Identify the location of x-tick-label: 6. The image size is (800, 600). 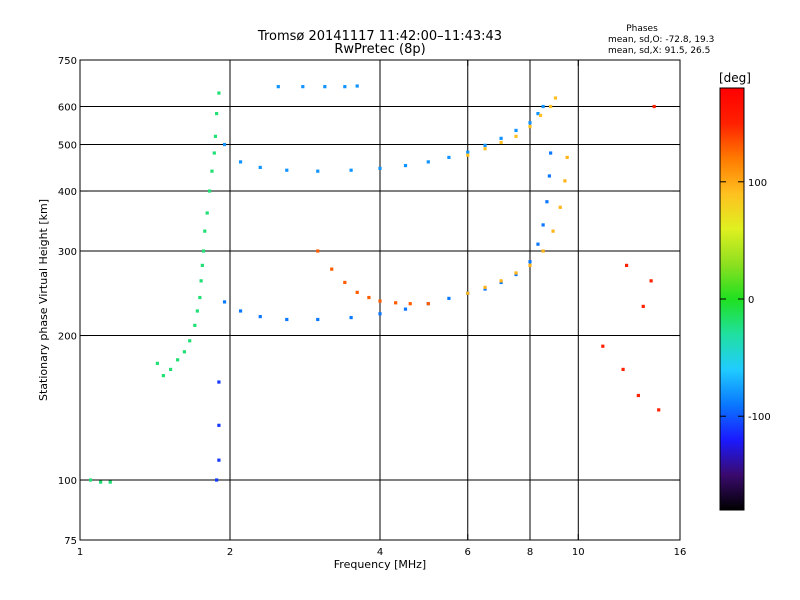
(468, 552).